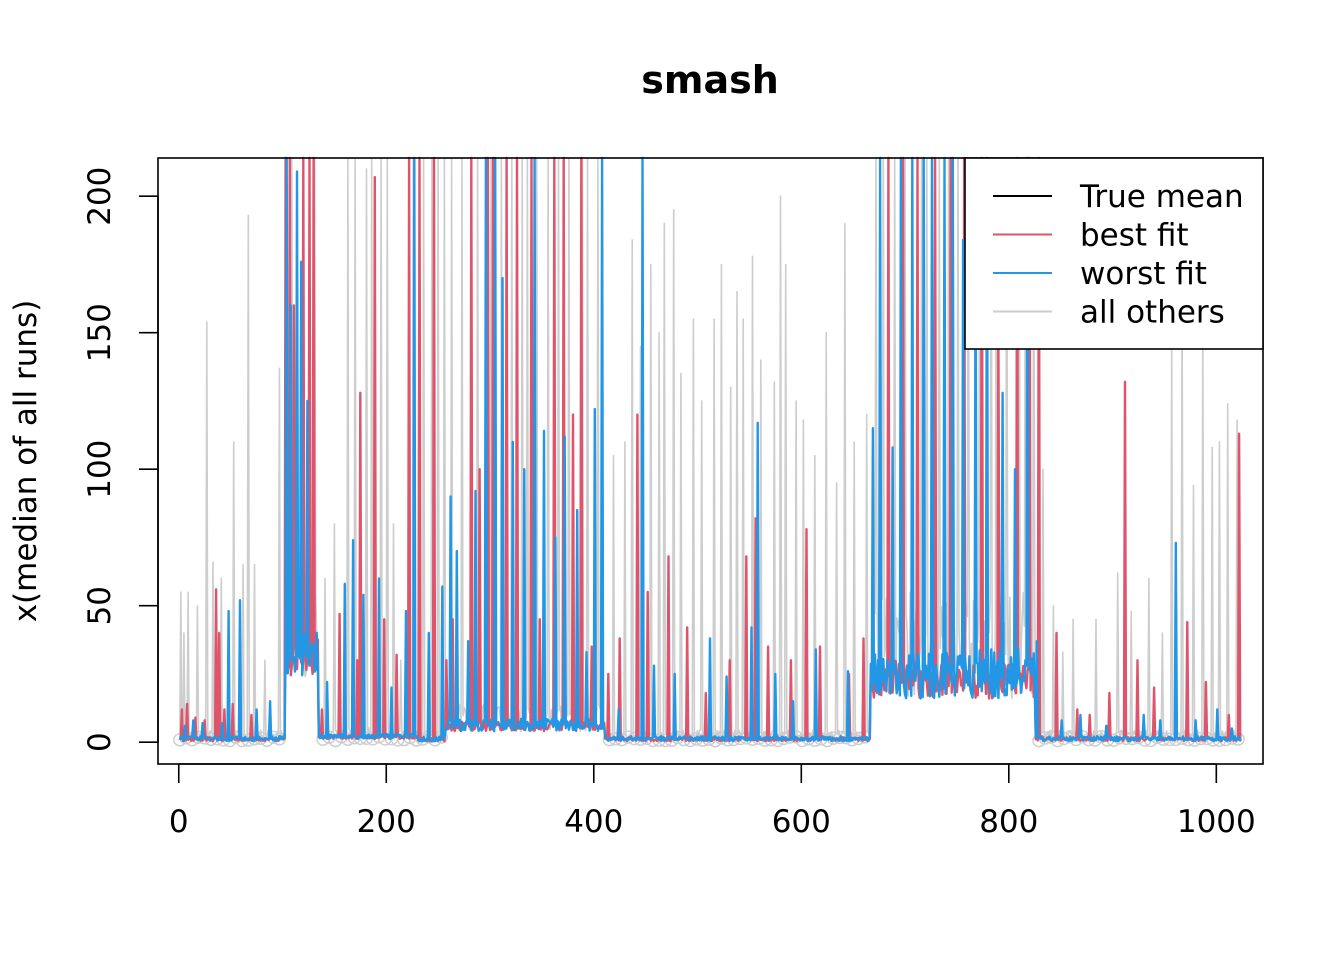 This screenshot has height=960, width=1344. What do you see at coordinates (1143, 274) in the screenshot?
I see `legend-label-worst-fit: worst fit` at bounding box center [1143, 274].